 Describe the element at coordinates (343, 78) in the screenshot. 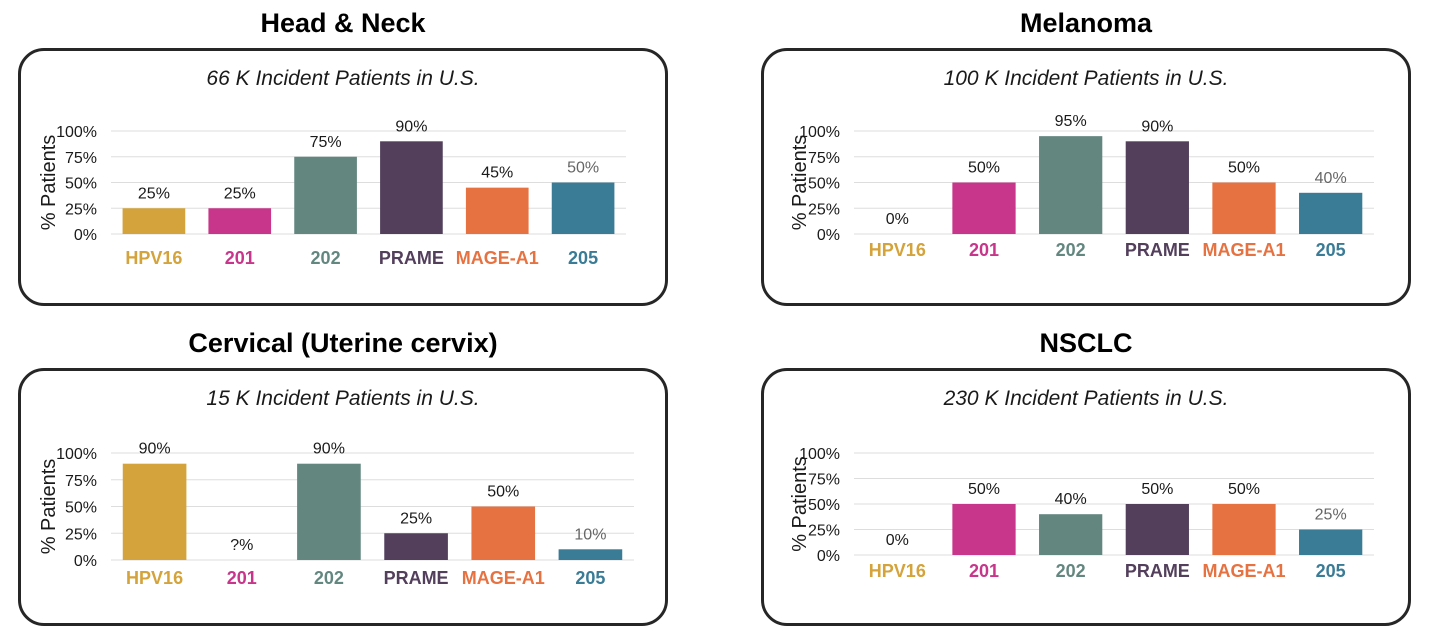

I see `chart-subtitle: 66 K Incident Patients in U.S.` at that location.